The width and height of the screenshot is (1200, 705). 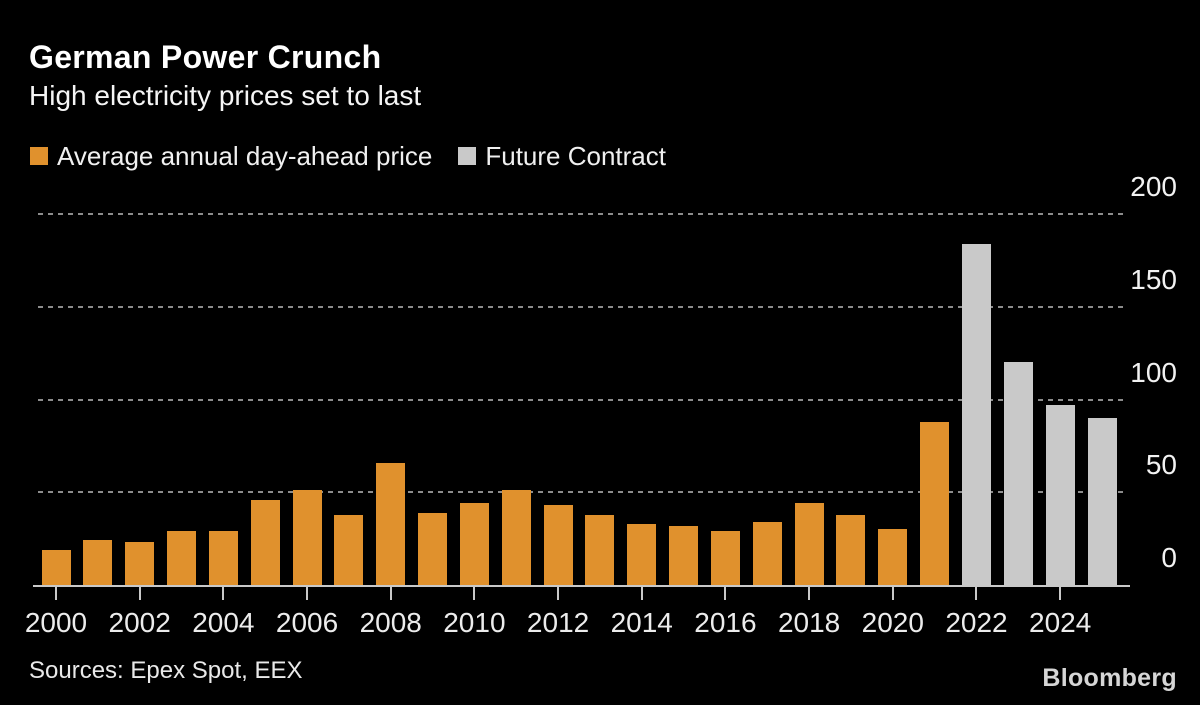 I want to click on bar-2010-day-ahead, so click(x=474, y=544).